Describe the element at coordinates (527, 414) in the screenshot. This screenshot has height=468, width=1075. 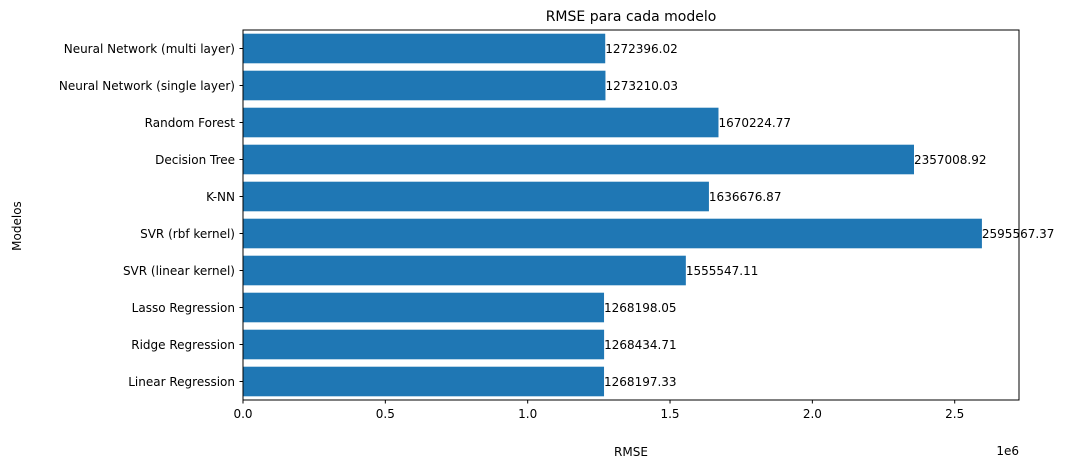
I see `x-tick-label: 1.0` at that location.